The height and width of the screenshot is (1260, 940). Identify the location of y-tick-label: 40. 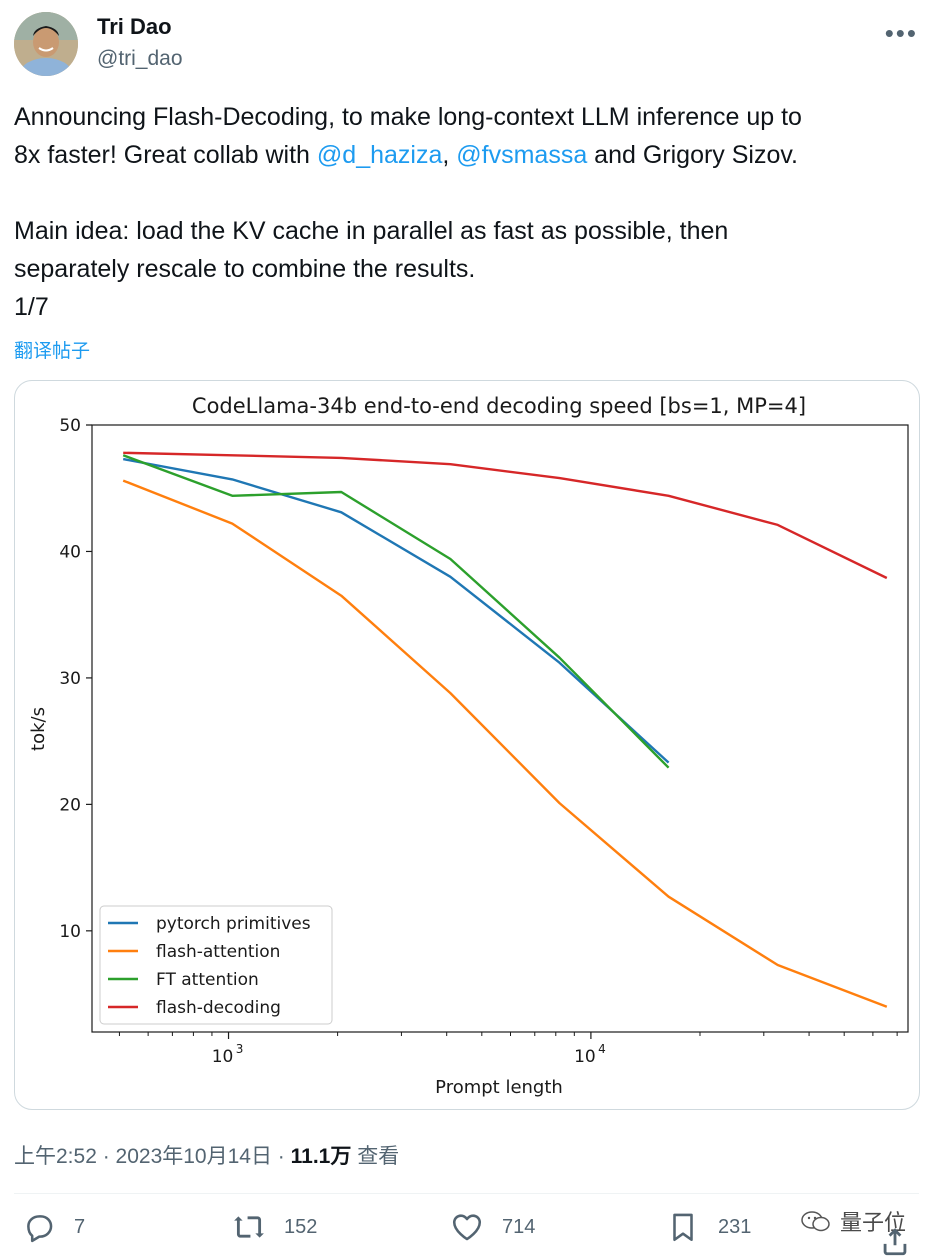
(70, 552).